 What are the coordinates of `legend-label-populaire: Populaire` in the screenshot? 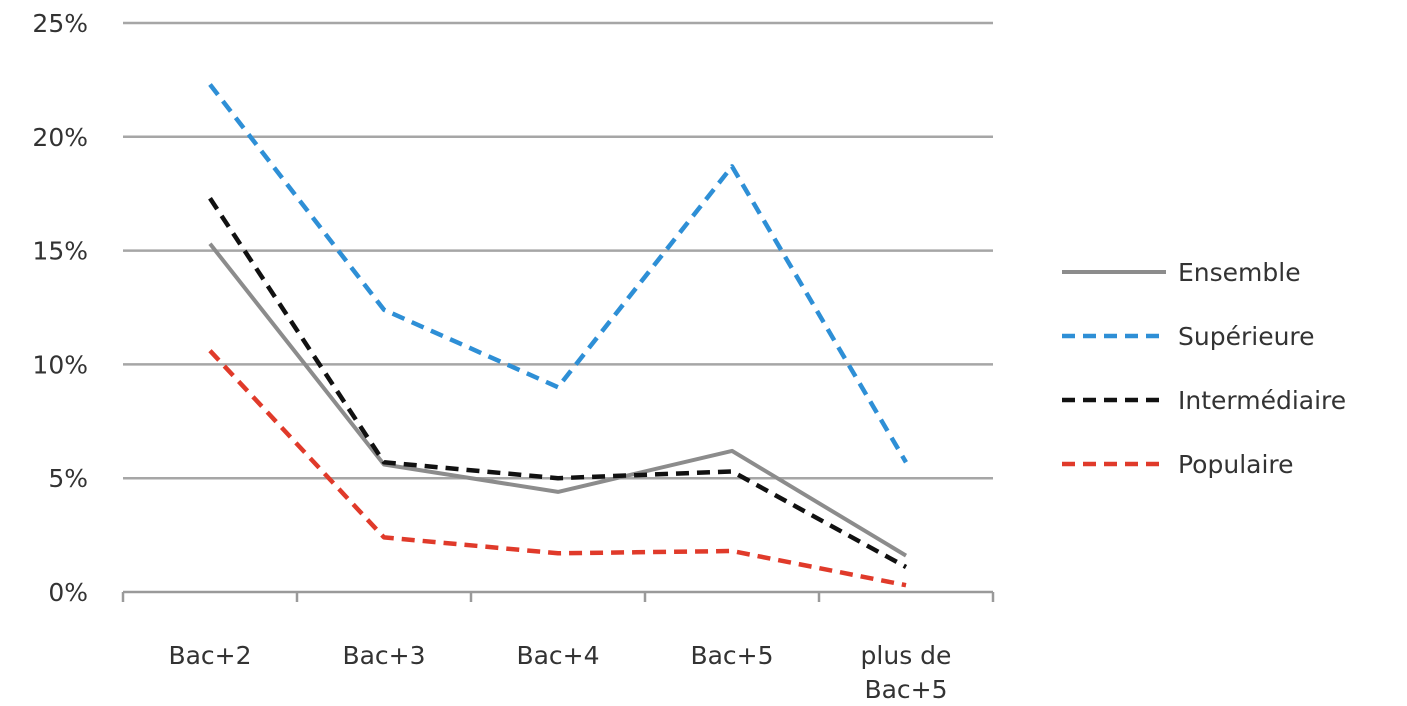 It's located at (1236, 464).